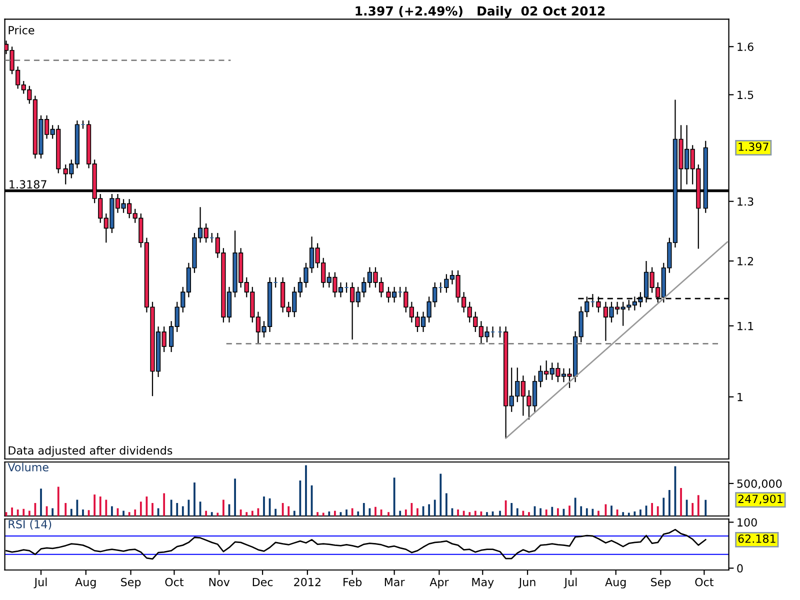 The height and width of the screenshot is (600, 800). I want to click on x-tick-label: Apr, so click(439, 583).